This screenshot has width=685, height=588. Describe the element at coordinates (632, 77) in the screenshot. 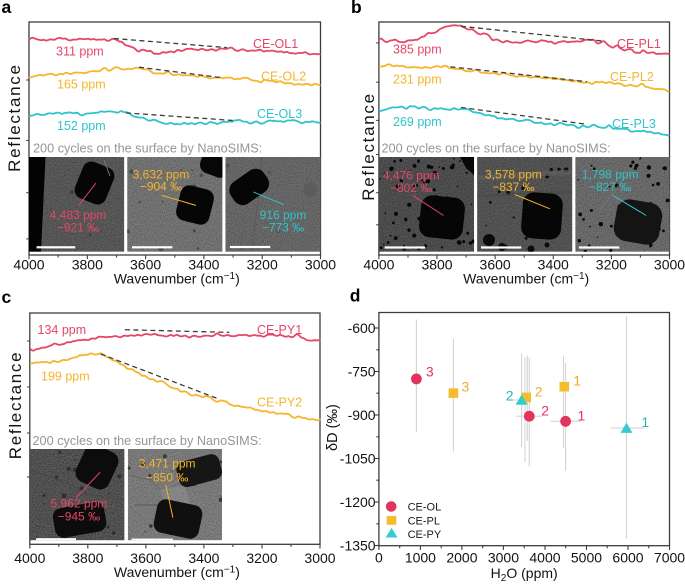

I see `svg-text: CE-PL2` at that location.